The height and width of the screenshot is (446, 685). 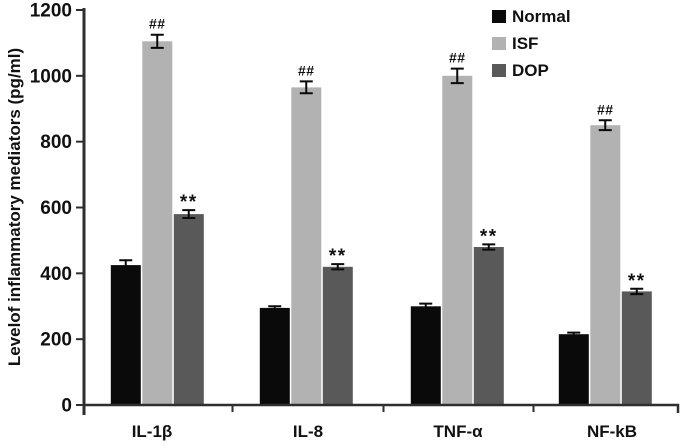 I want to click on annotation-isf-2: ##, so click(x=306, y=70).